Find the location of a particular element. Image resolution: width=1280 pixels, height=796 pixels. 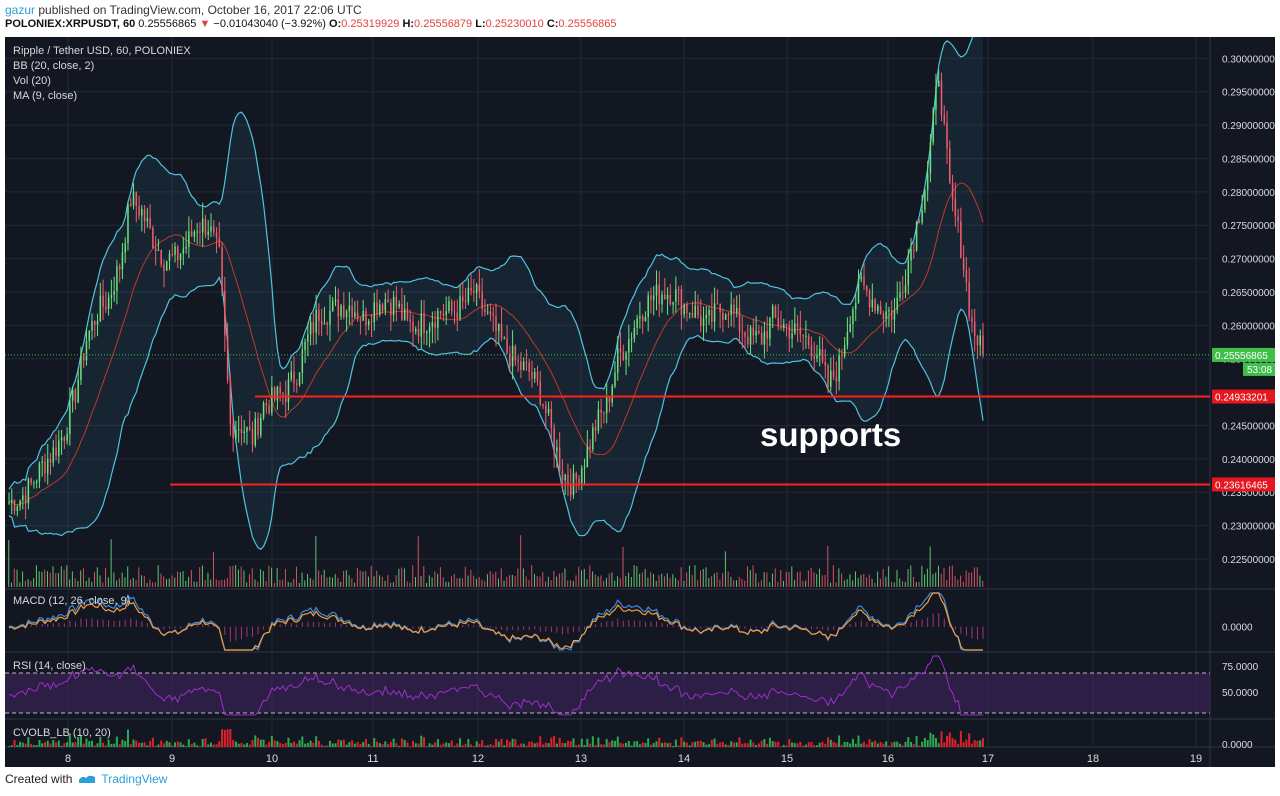

legend-ma: MA (9, close) is located at coordinates (45, 96).